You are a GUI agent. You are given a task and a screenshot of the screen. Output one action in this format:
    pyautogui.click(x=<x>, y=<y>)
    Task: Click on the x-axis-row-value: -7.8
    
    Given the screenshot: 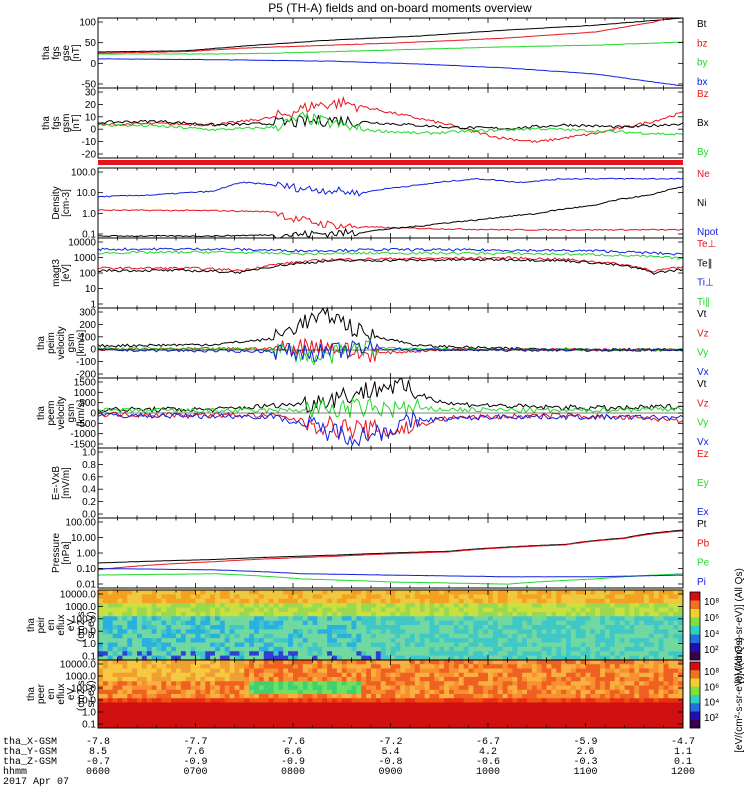 What is the action you would take?
    pyautogui.click(x=98, y=742)
    